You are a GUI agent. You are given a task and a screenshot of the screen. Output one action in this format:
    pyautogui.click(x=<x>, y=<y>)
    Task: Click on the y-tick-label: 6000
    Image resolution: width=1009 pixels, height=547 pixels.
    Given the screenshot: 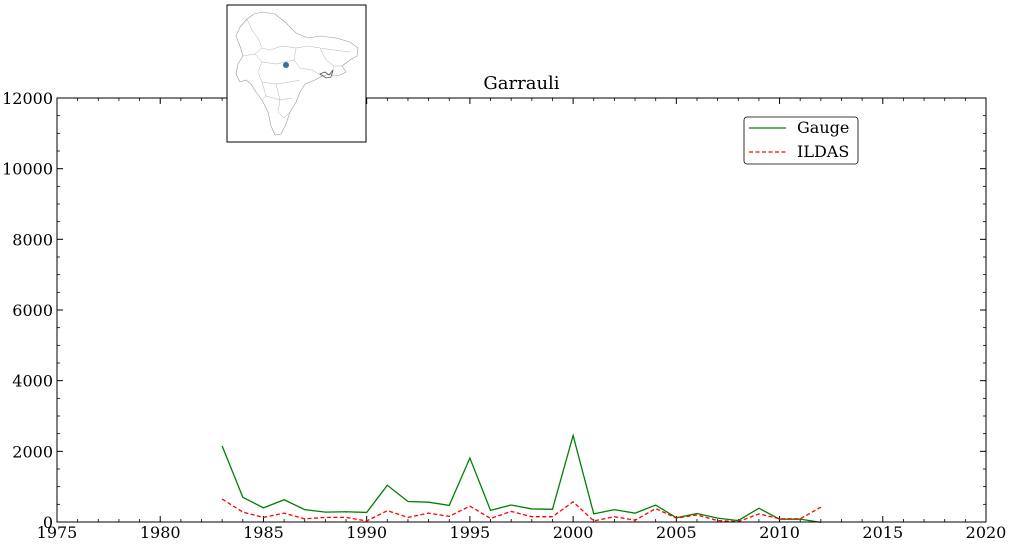 What is the action you would take?
    pyautogui.click(x=32, y=310)
    